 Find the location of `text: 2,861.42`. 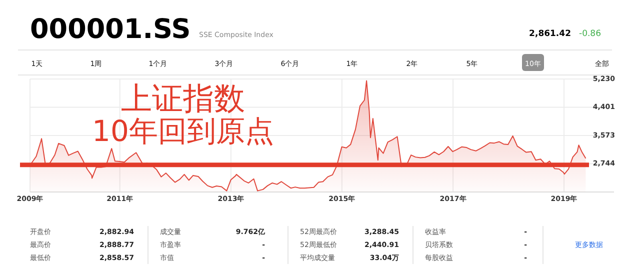

text: 2,861.42 is located at coordinates (550, 34).